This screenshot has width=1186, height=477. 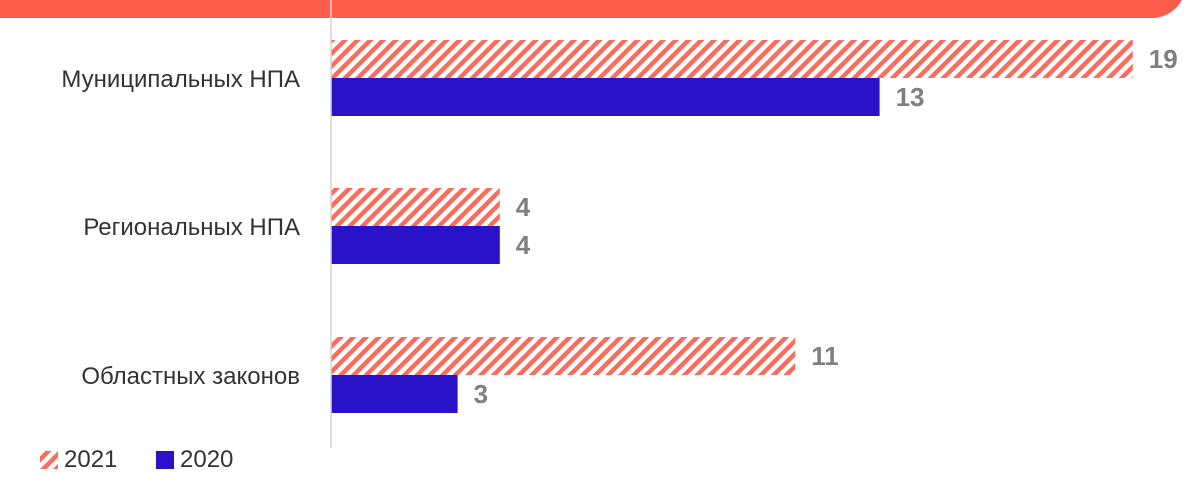 I want to click on category-label: Муниципальных НПА, so click(x=180, y=79).